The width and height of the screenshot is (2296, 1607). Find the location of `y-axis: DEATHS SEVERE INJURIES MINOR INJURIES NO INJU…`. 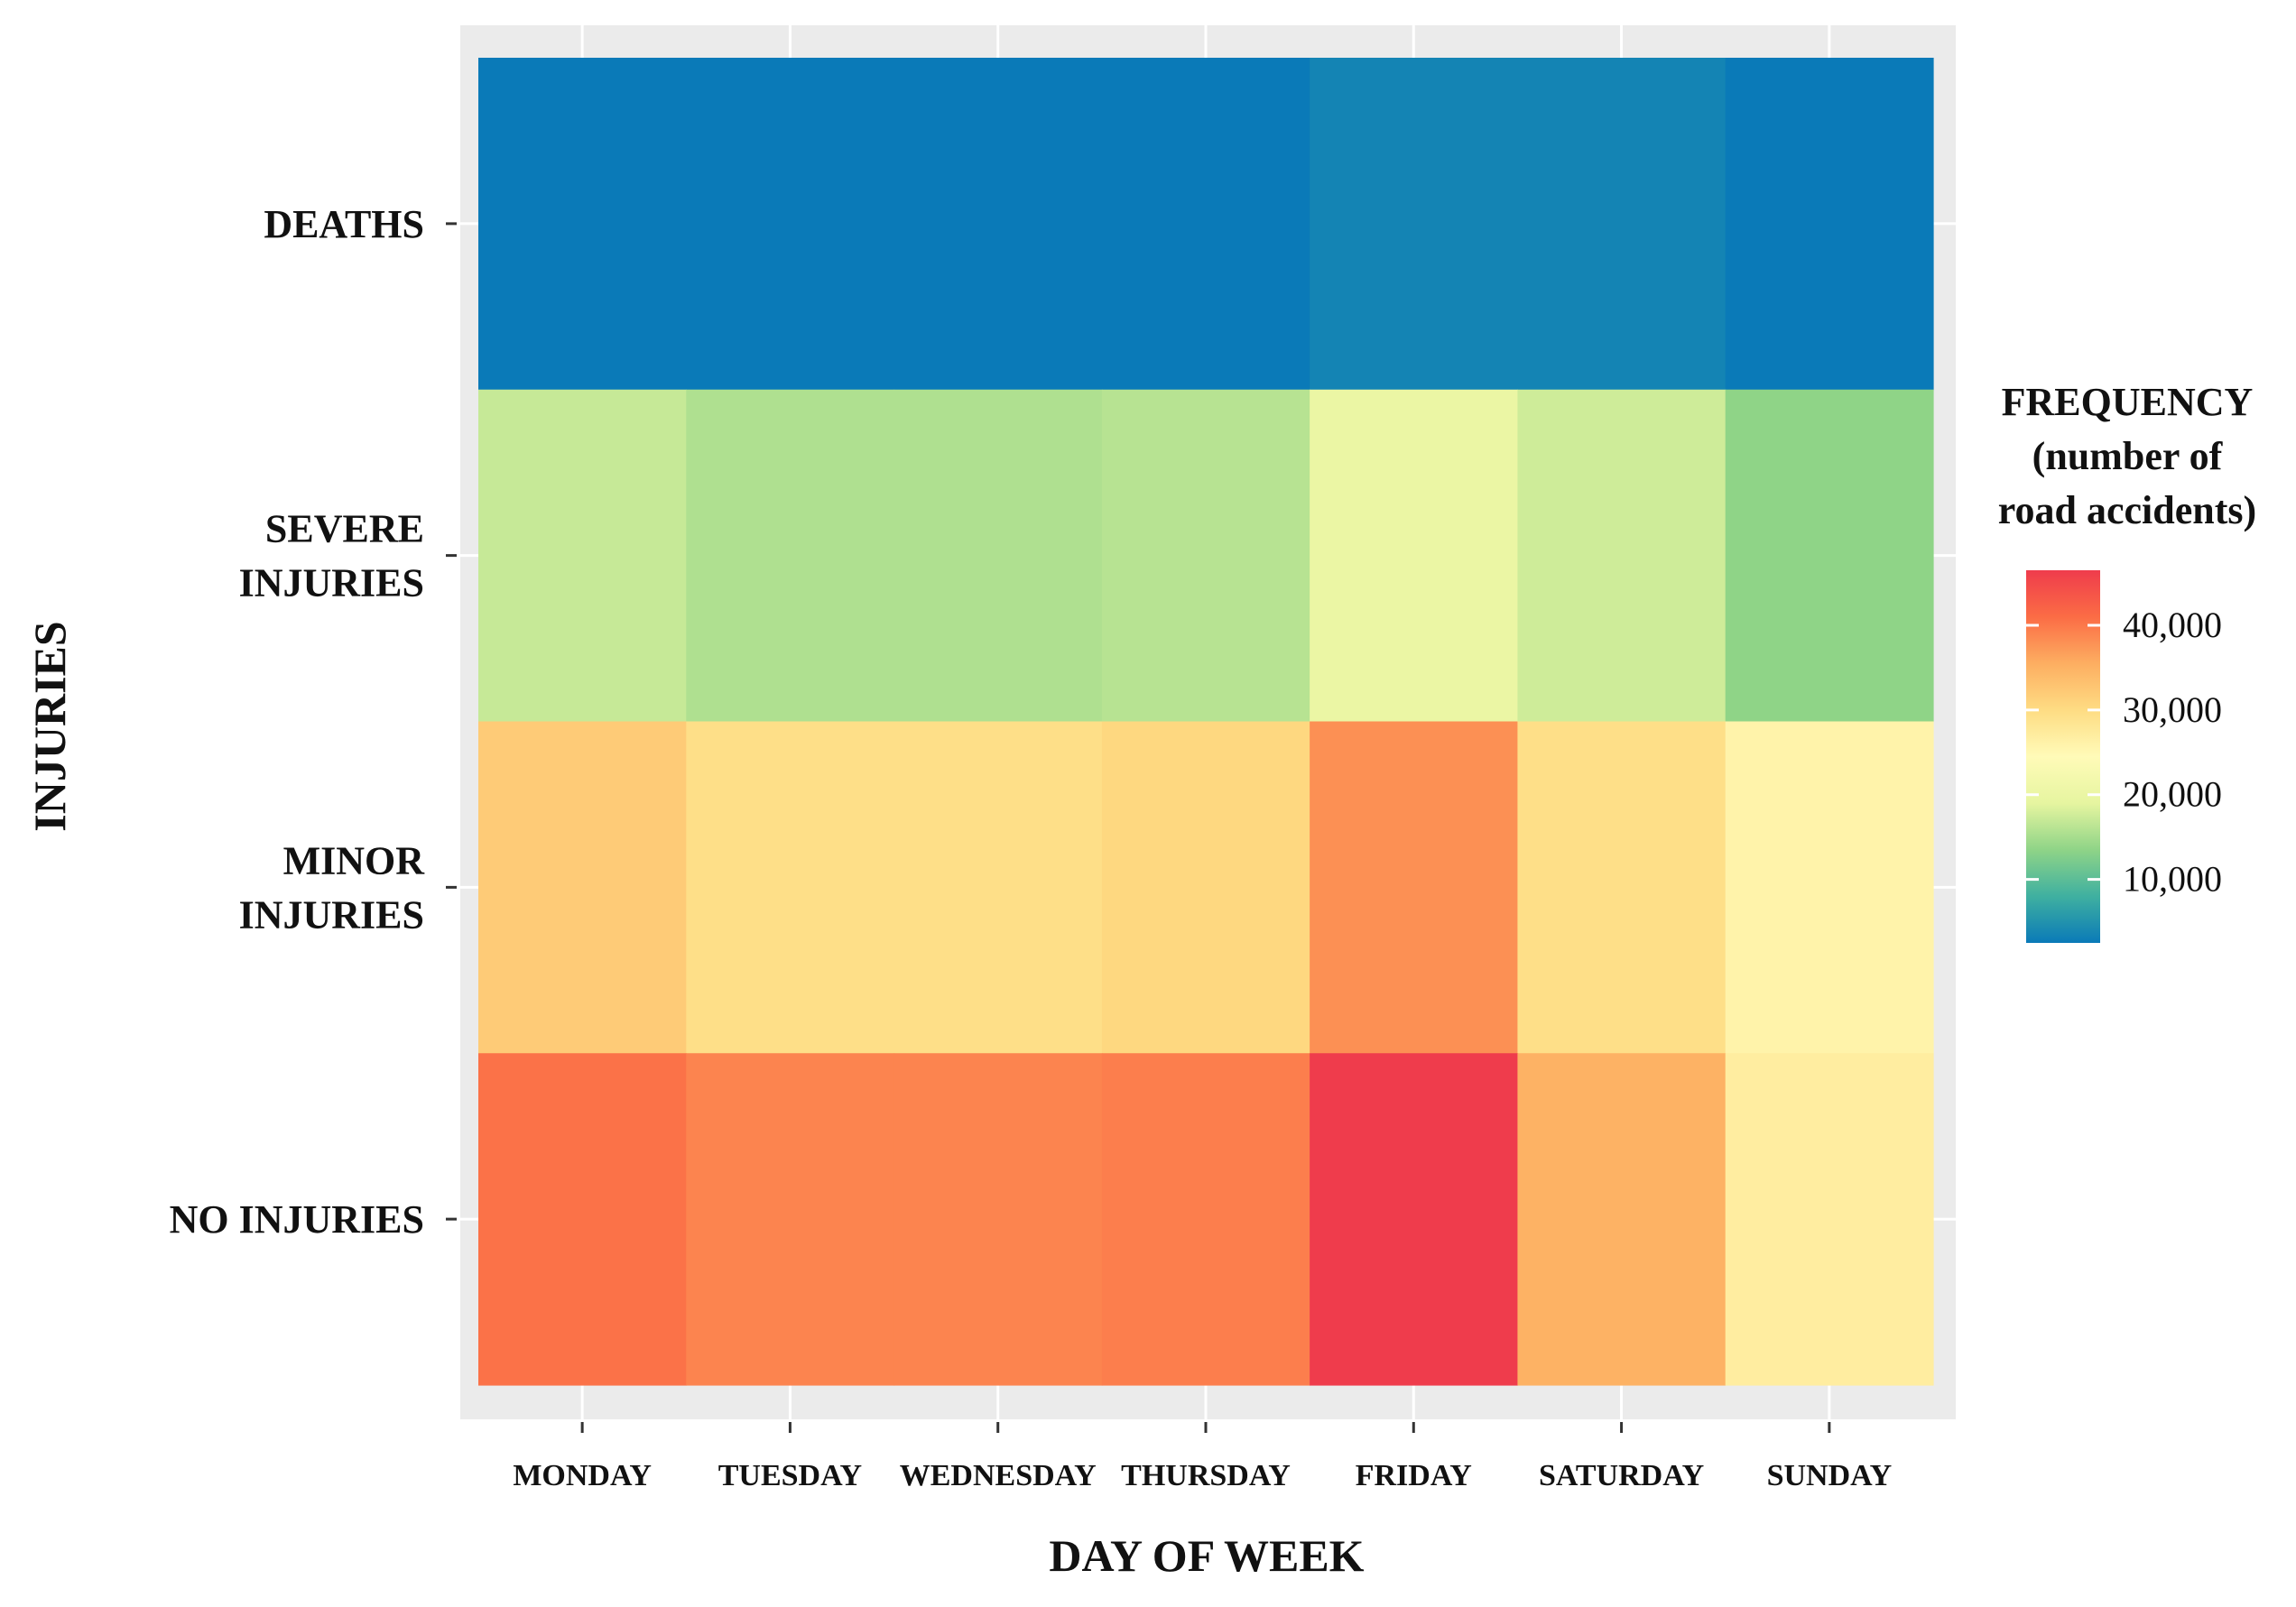

y-axis: DEATHS SEVERE INJURIES MINOR INJURIES NO INJU… is located at coordinates (313, 722).